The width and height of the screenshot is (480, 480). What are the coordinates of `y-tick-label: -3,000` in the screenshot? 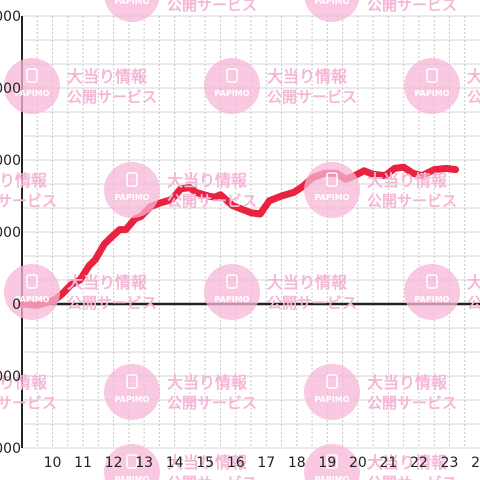 It's located at (10, 377).